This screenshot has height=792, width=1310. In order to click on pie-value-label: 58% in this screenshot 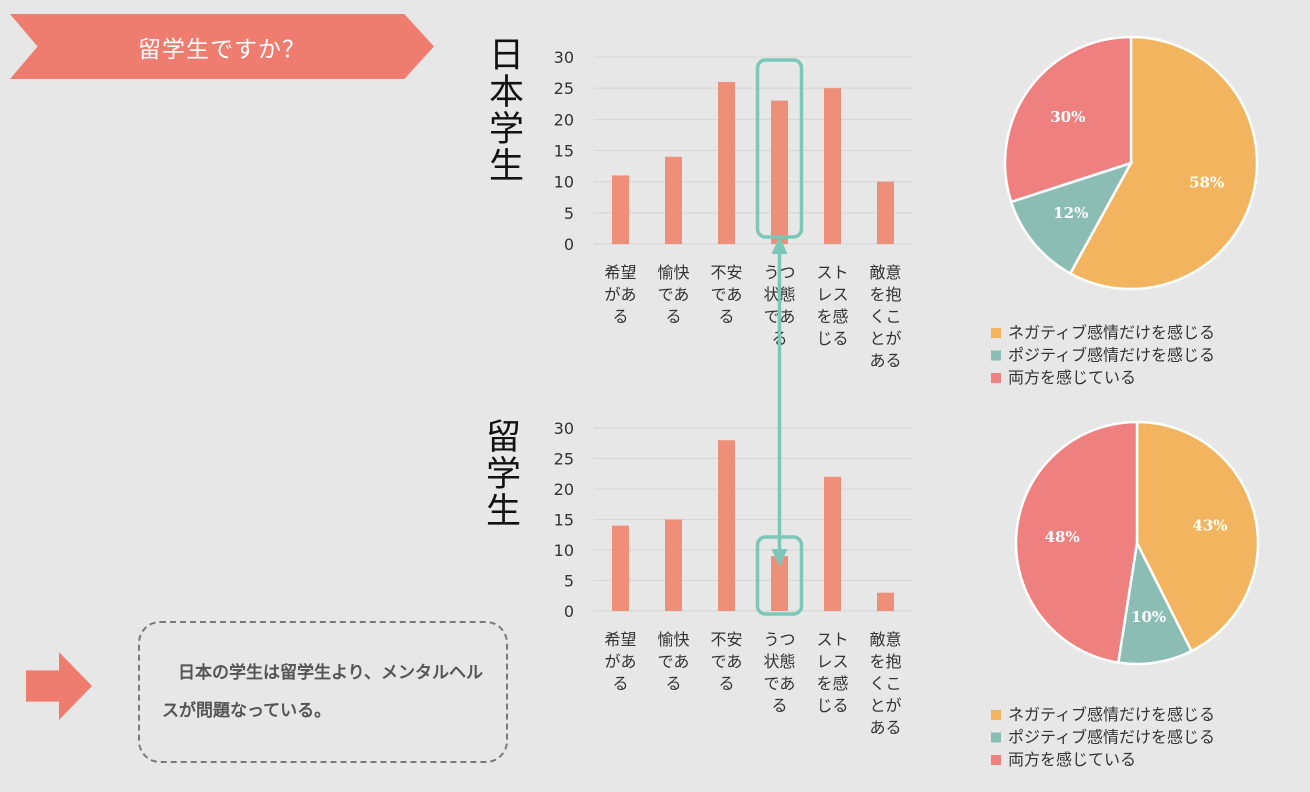, I will do `click(1206, 182)`.